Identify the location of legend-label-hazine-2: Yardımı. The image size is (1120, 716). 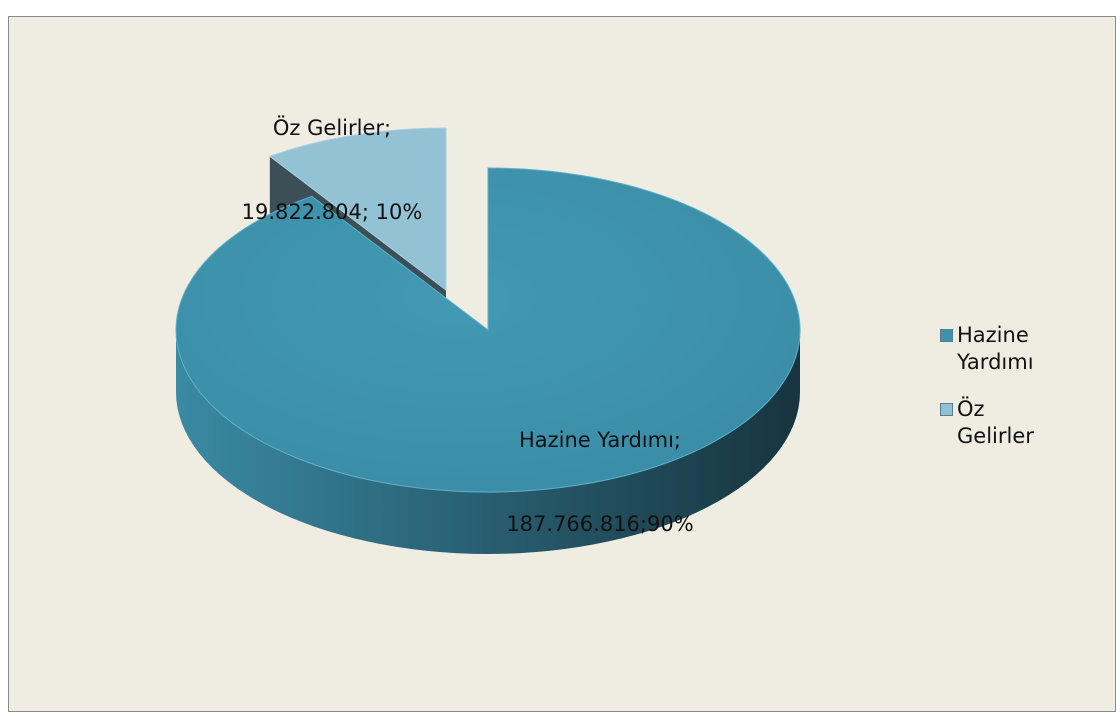
(995, 362).